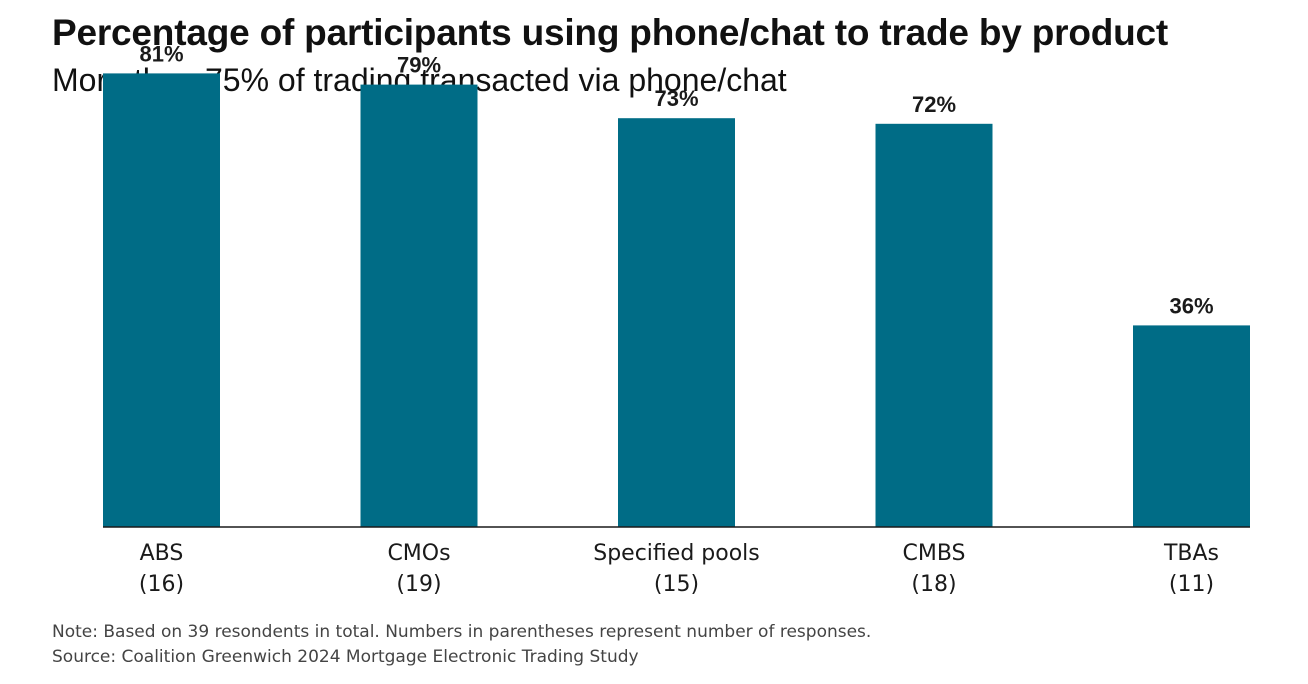 This screenshot has width=1308, height=684. I want to click on response-count-specified-pools: (15), so click(676, 584).